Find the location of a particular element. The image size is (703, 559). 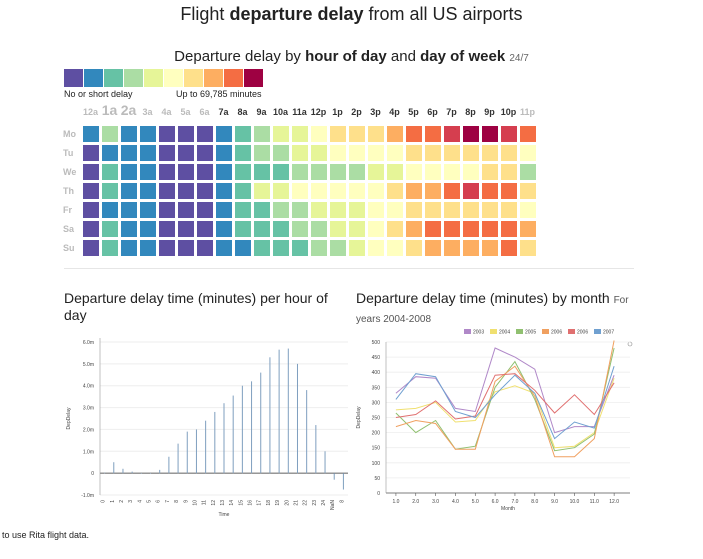

hour-label: 4a is located at coordinates (166, 112).